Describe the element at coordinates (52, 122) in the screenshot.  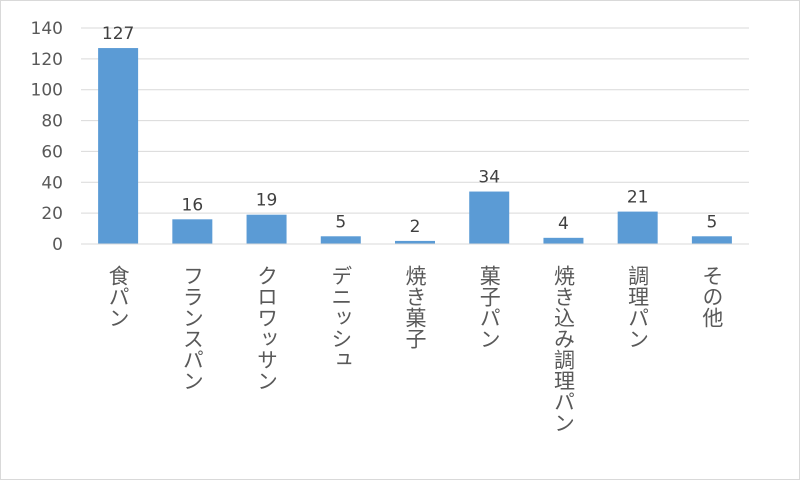
I see `y-tick-label: 80` at that location.